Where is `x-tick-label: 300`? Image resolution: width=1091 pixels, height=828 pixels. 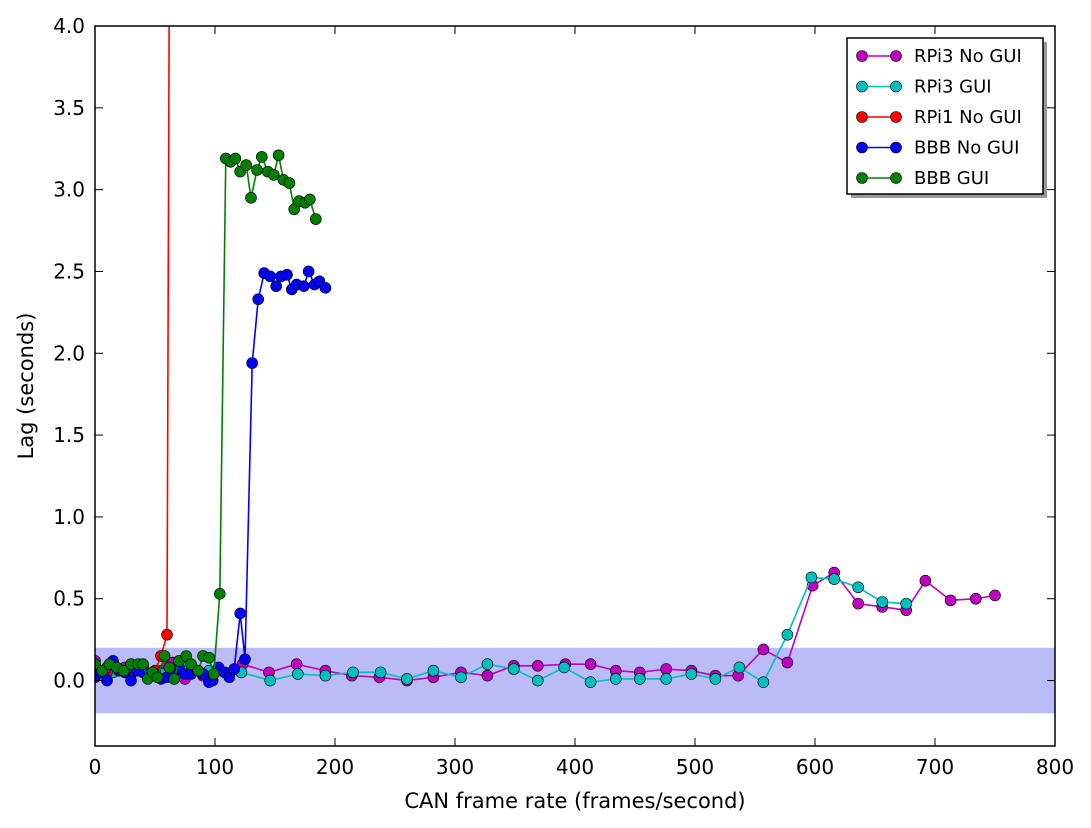 x-tick-label: 300 is located at coordinates (455, 767).